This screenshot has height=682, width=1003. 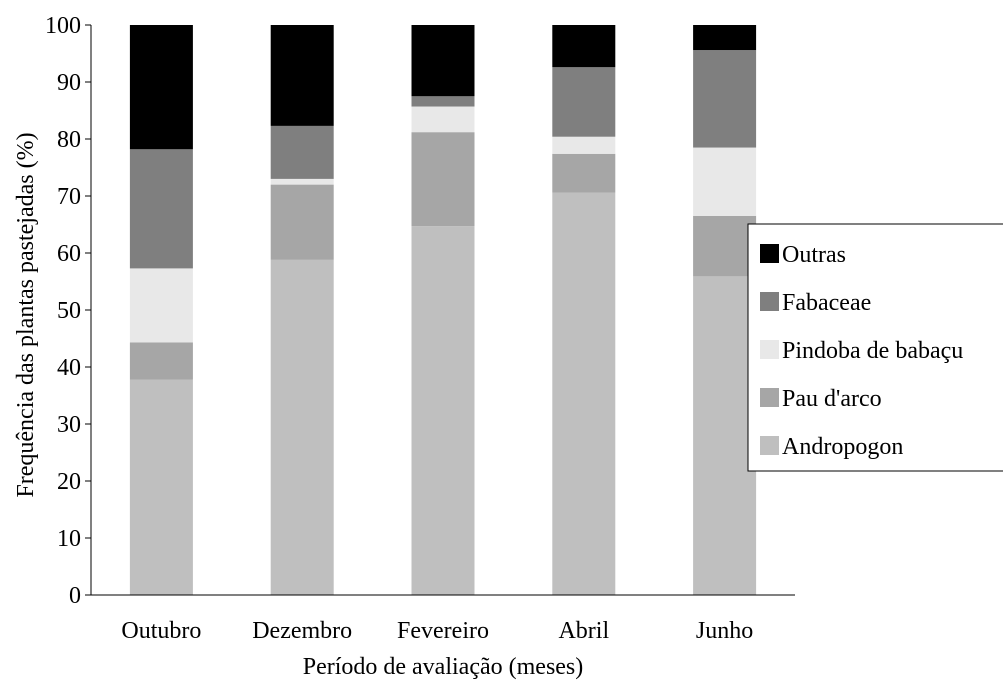 I want to click on bar-pau-d-arco-dezembro, so click(x=302, y=222).